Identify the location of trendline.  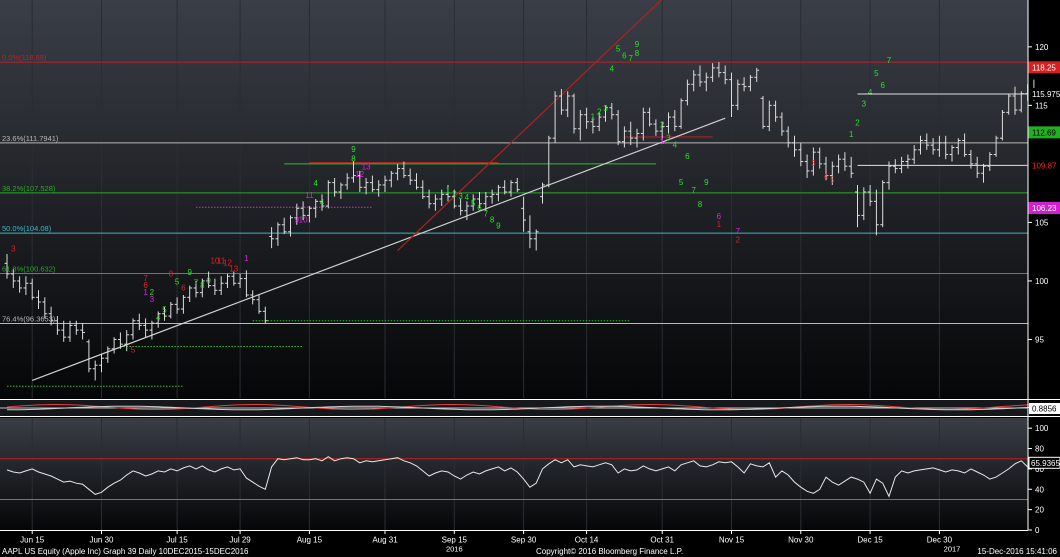
(530, 125).